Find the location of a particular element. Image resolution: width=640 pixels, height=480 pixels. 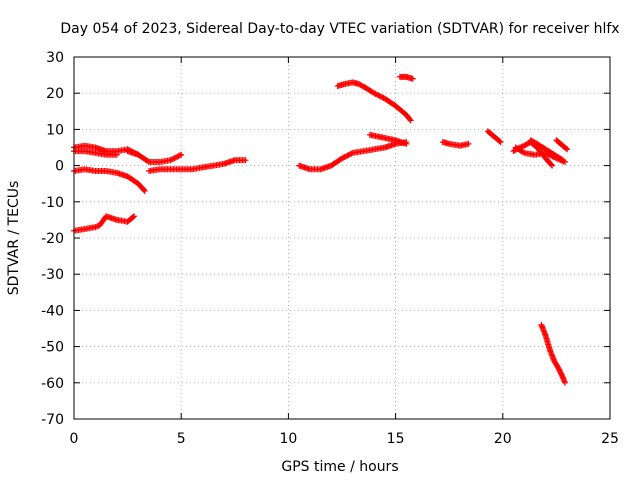

x-tick-label: 15 is located at coordinates (396, 439).